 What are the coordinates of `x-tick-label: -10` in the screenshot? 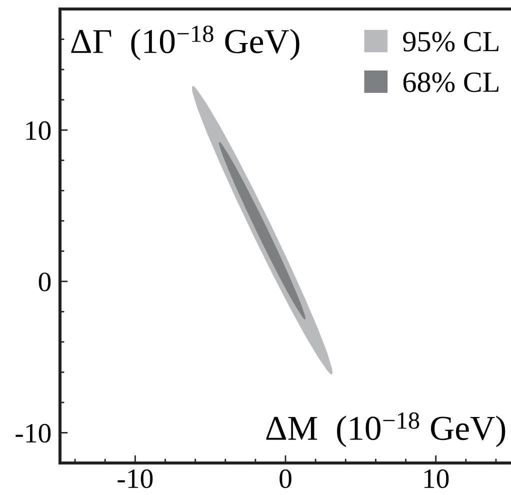 It's located at (135, 478).